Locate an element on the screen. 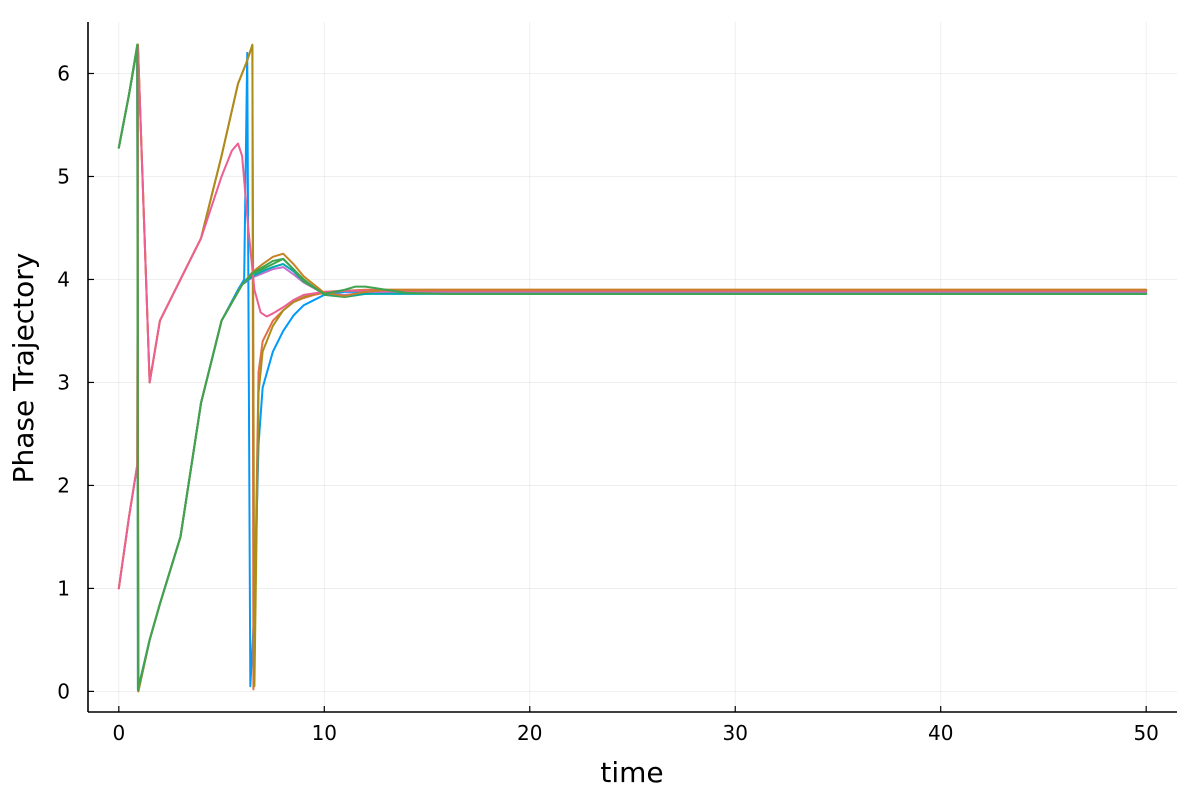 The height and width of the screenshot is (798, 1198). x-tick-label: 40 is located at coordinates (940, 733).